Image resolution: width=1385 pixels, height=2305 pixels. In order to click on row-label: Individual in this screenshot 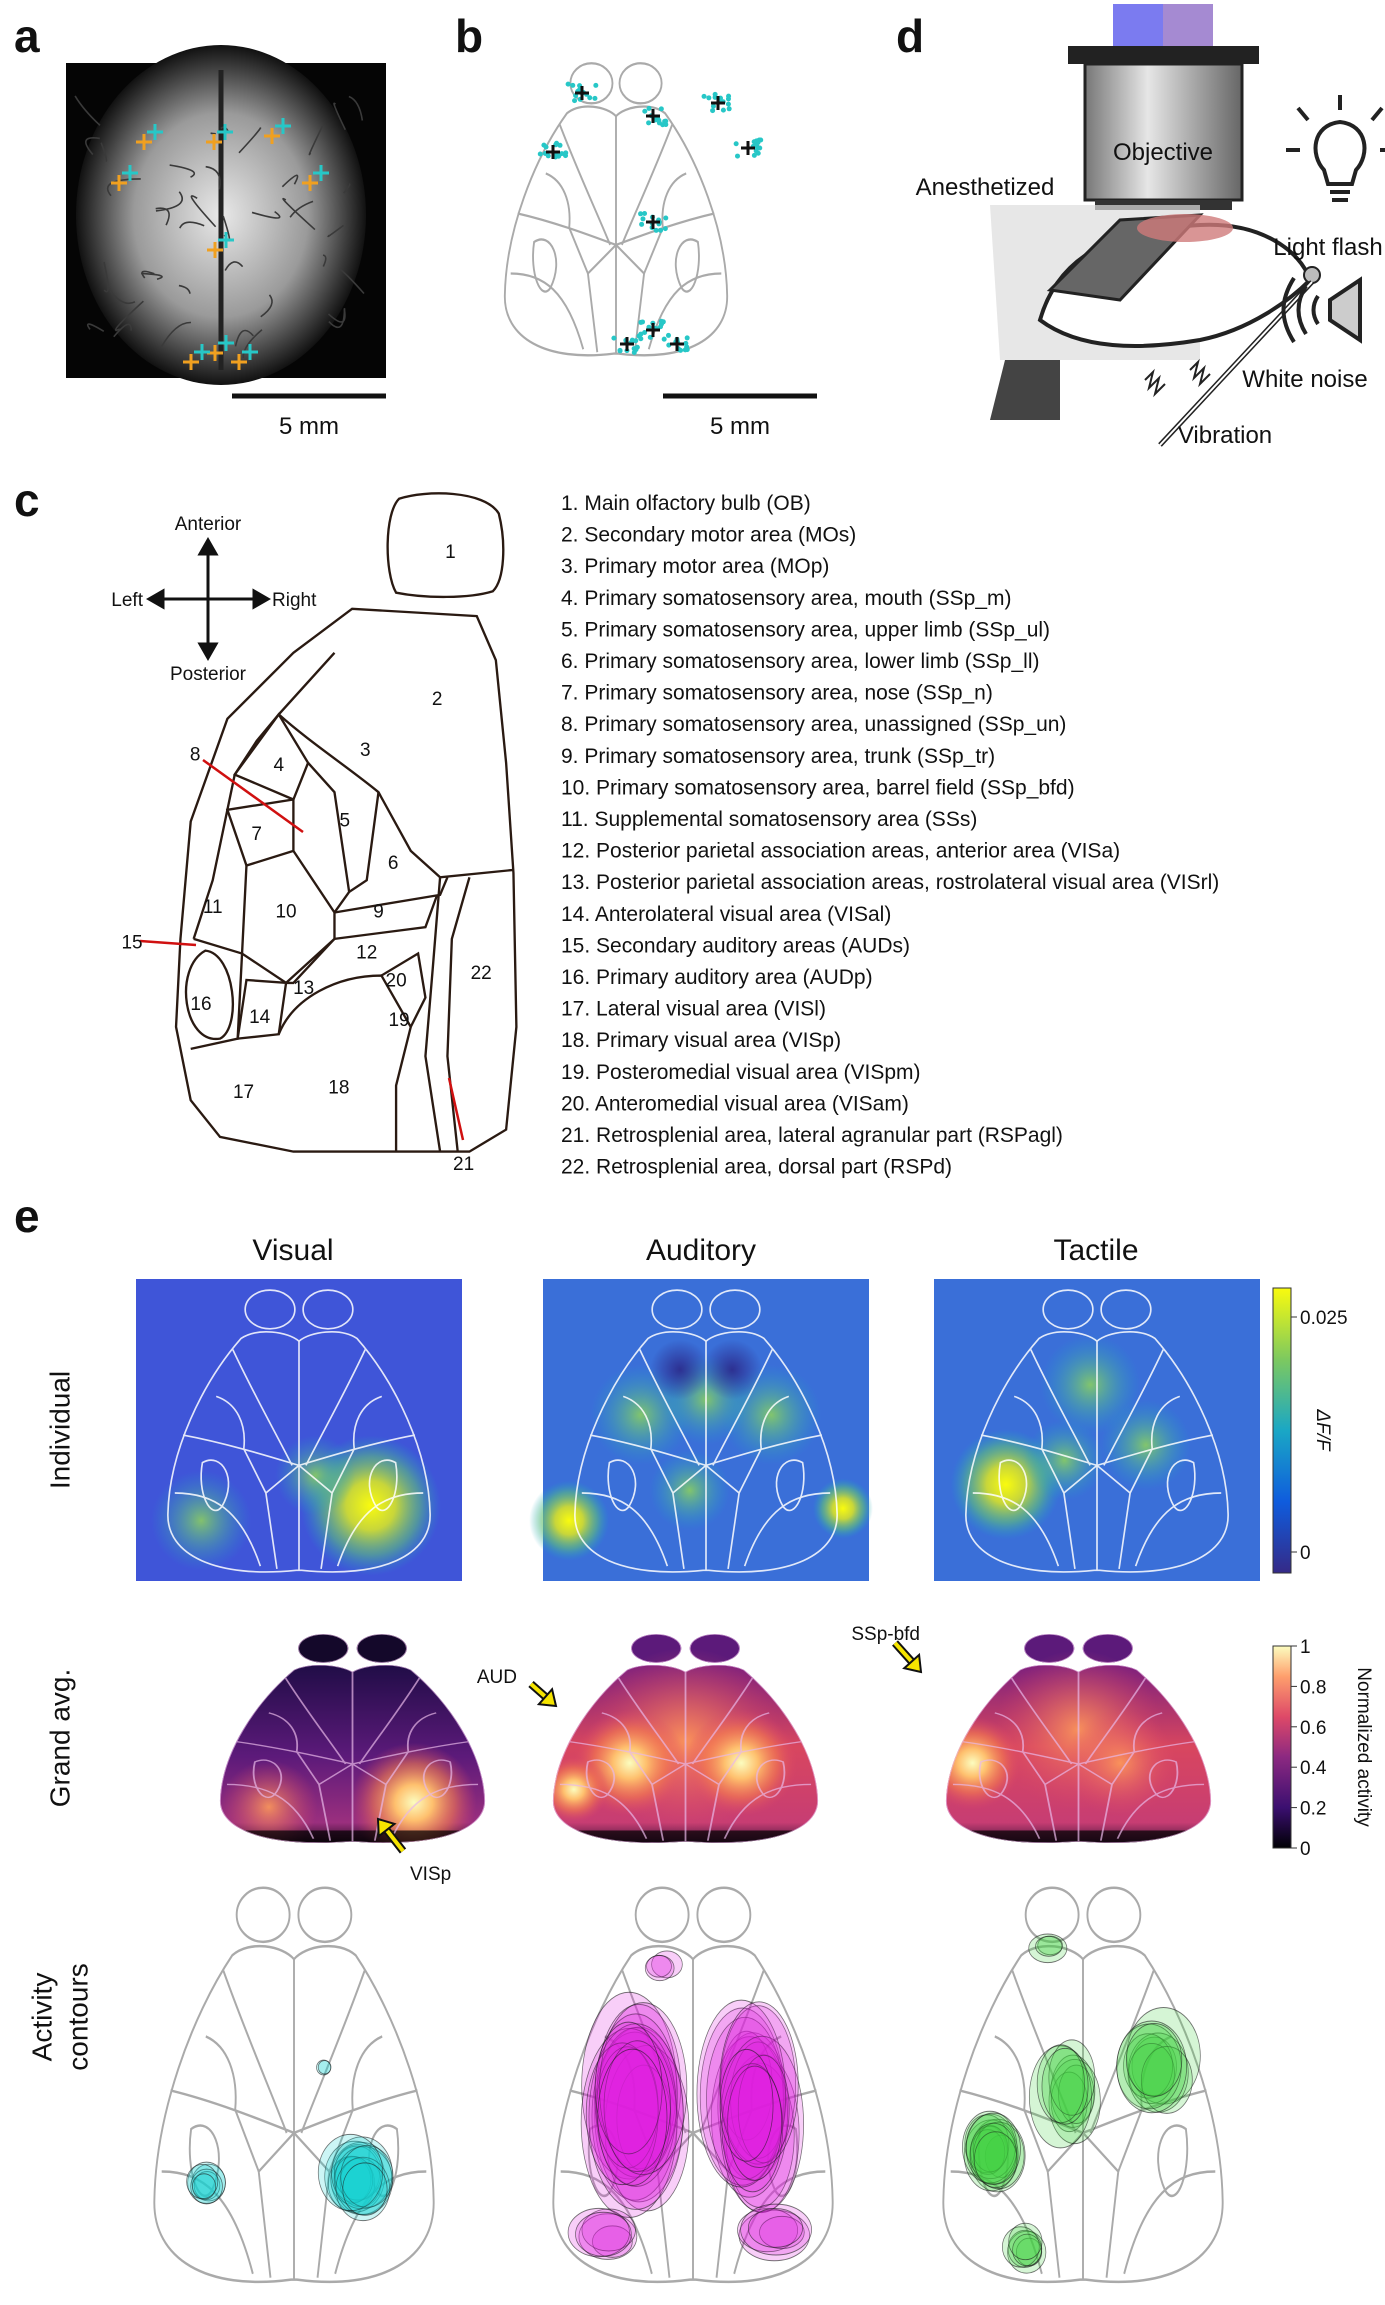, I will do `click(59, 1430)`.